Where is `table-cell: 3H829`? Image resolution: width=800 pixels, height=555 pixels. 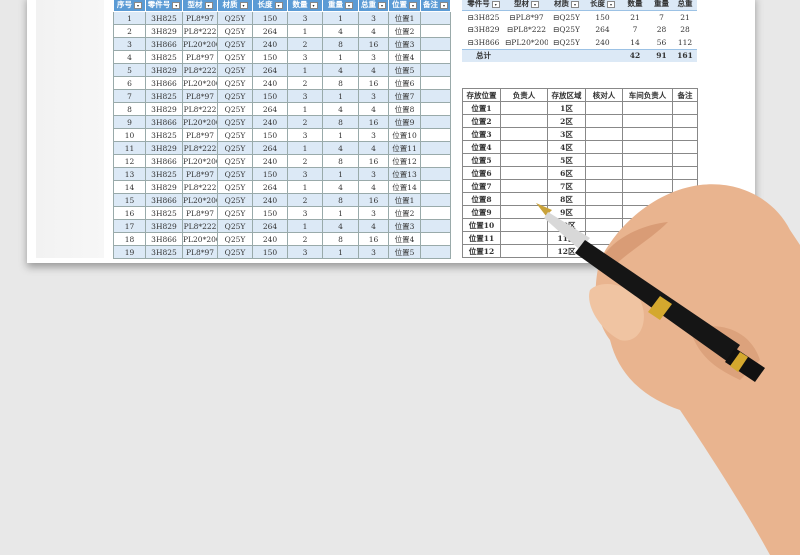 table-cell: 3H829 is located at coordinates (164, 148).